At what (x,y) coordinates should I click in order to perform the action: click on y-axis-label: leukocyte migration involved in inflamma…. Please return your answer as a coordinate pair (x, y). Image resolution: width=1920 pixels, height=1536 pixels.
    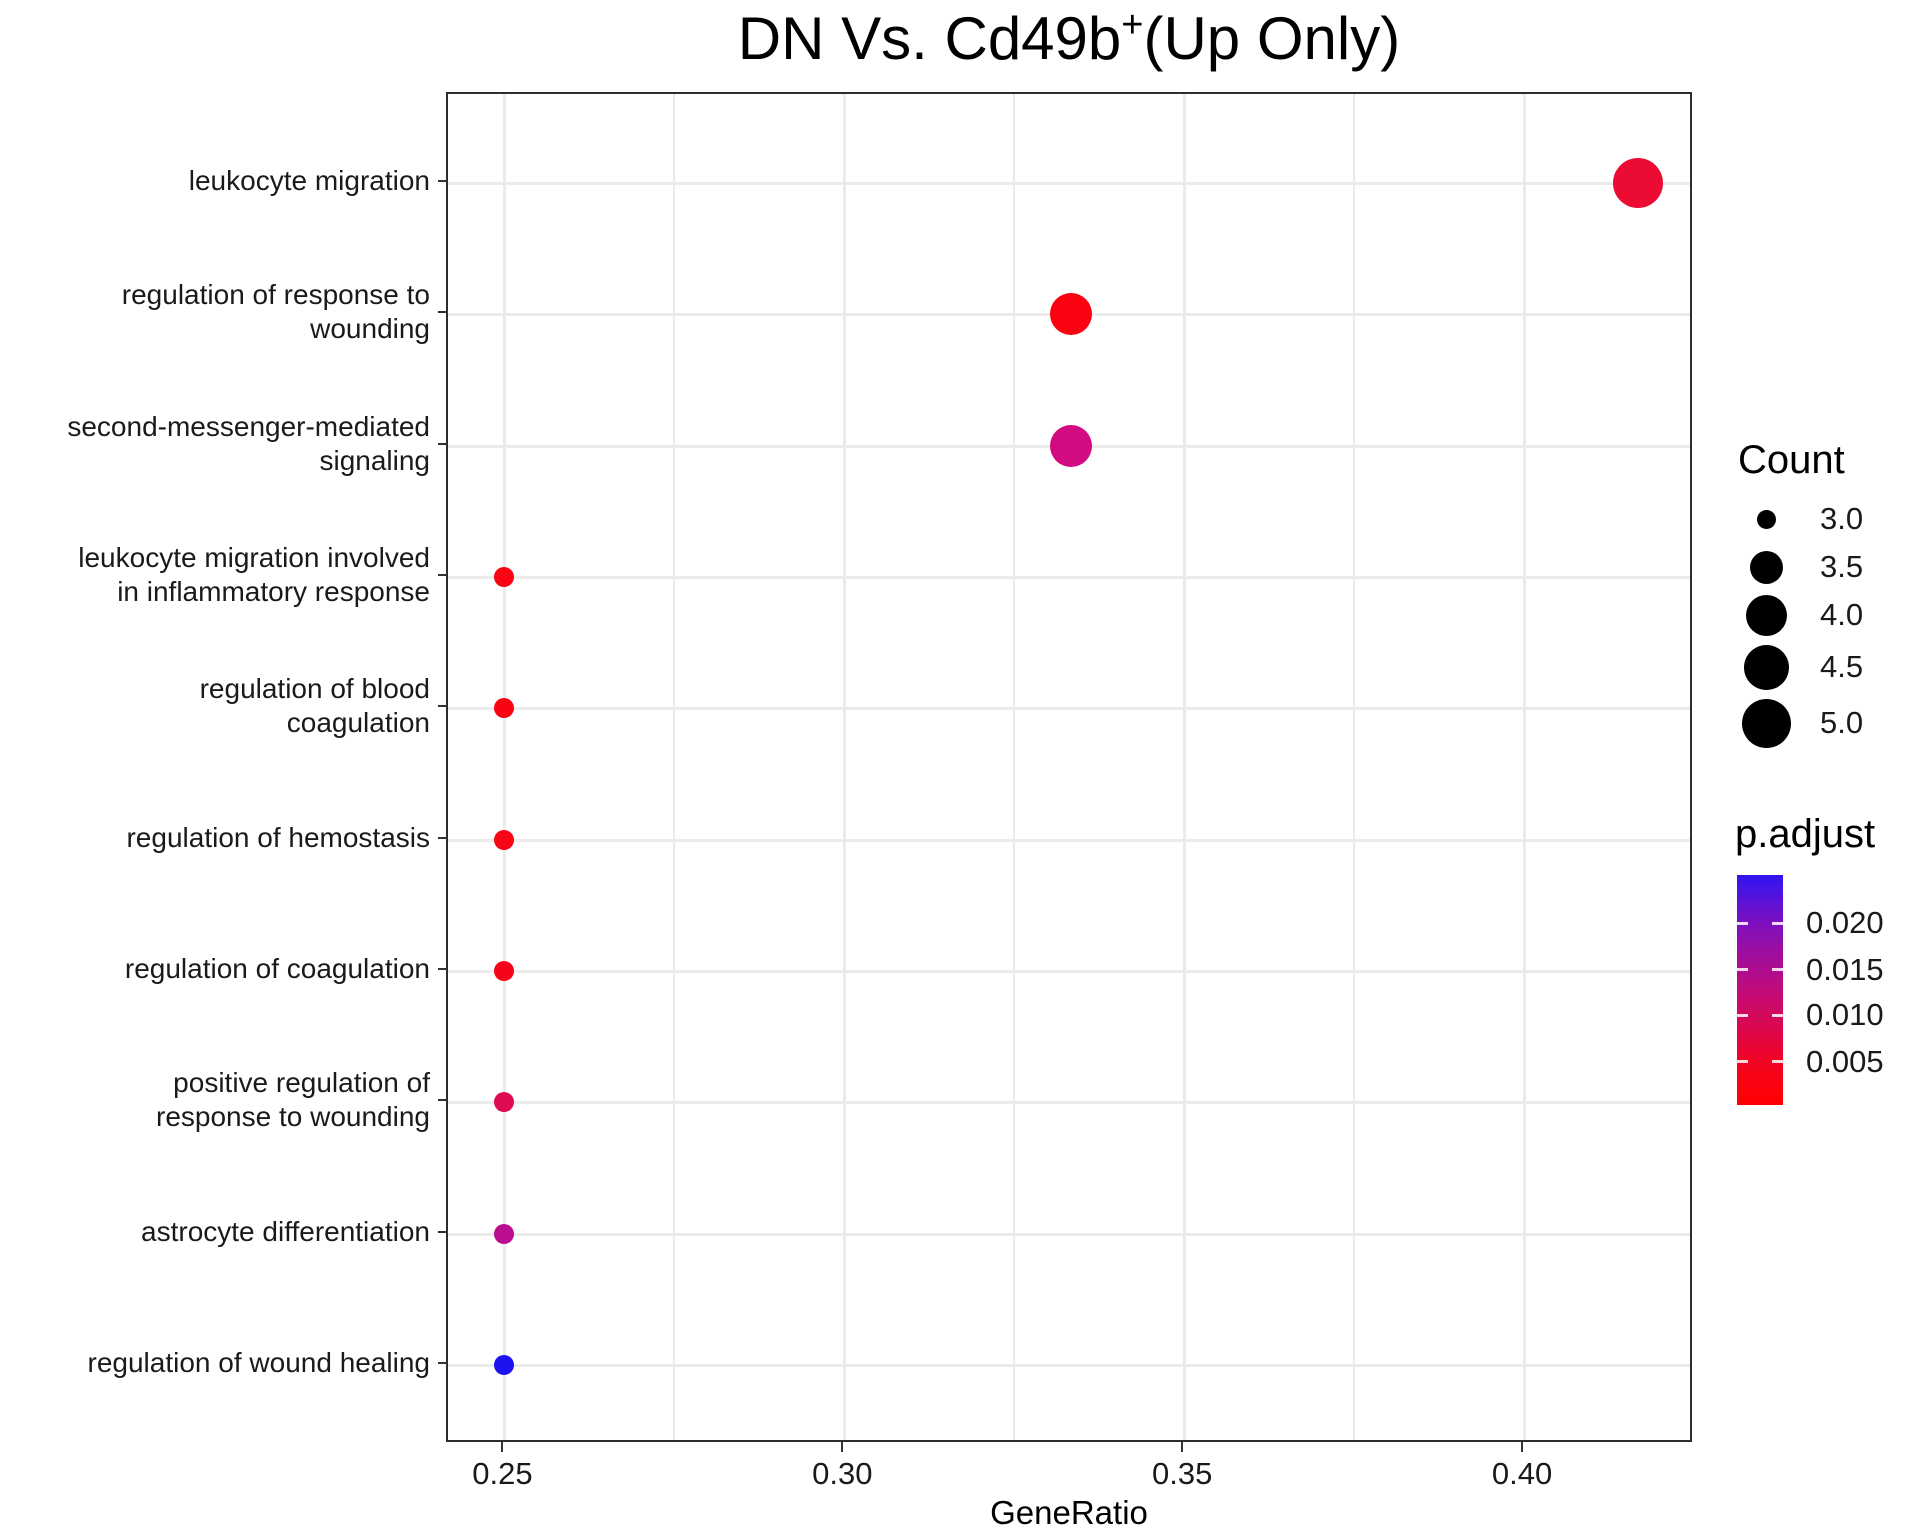
    Looking at the image, I should click on (254, 574).